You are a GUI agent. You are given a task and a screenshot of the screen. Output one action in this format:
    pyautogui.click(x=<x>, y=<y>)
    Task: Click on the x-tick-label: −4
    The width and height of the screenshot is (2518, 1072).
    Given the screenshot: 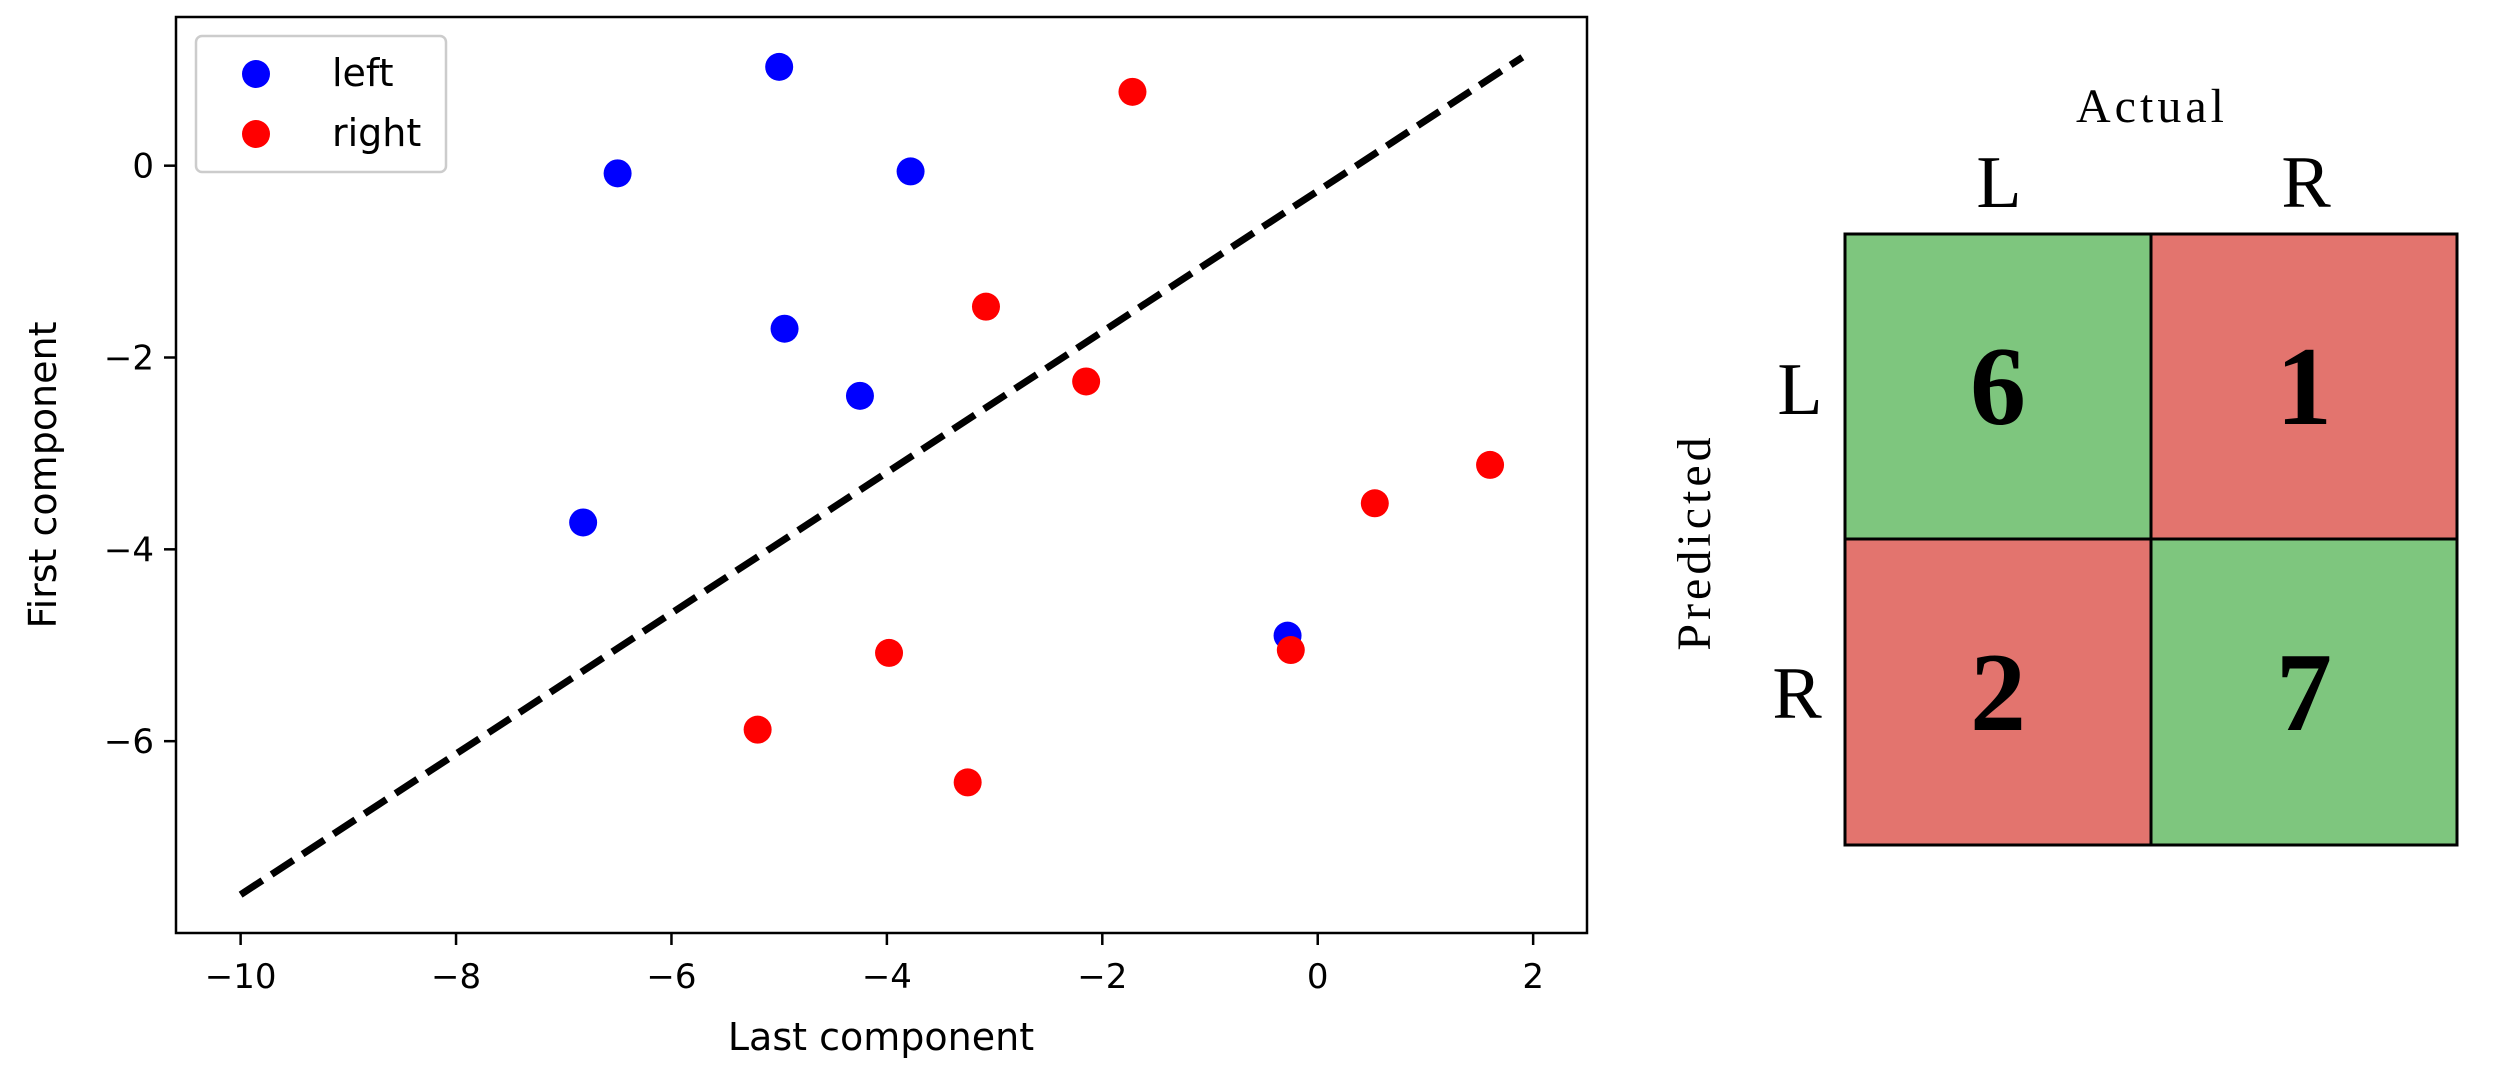 What is the action you would take?
    pyautogui.click(x=887, y=977)
    